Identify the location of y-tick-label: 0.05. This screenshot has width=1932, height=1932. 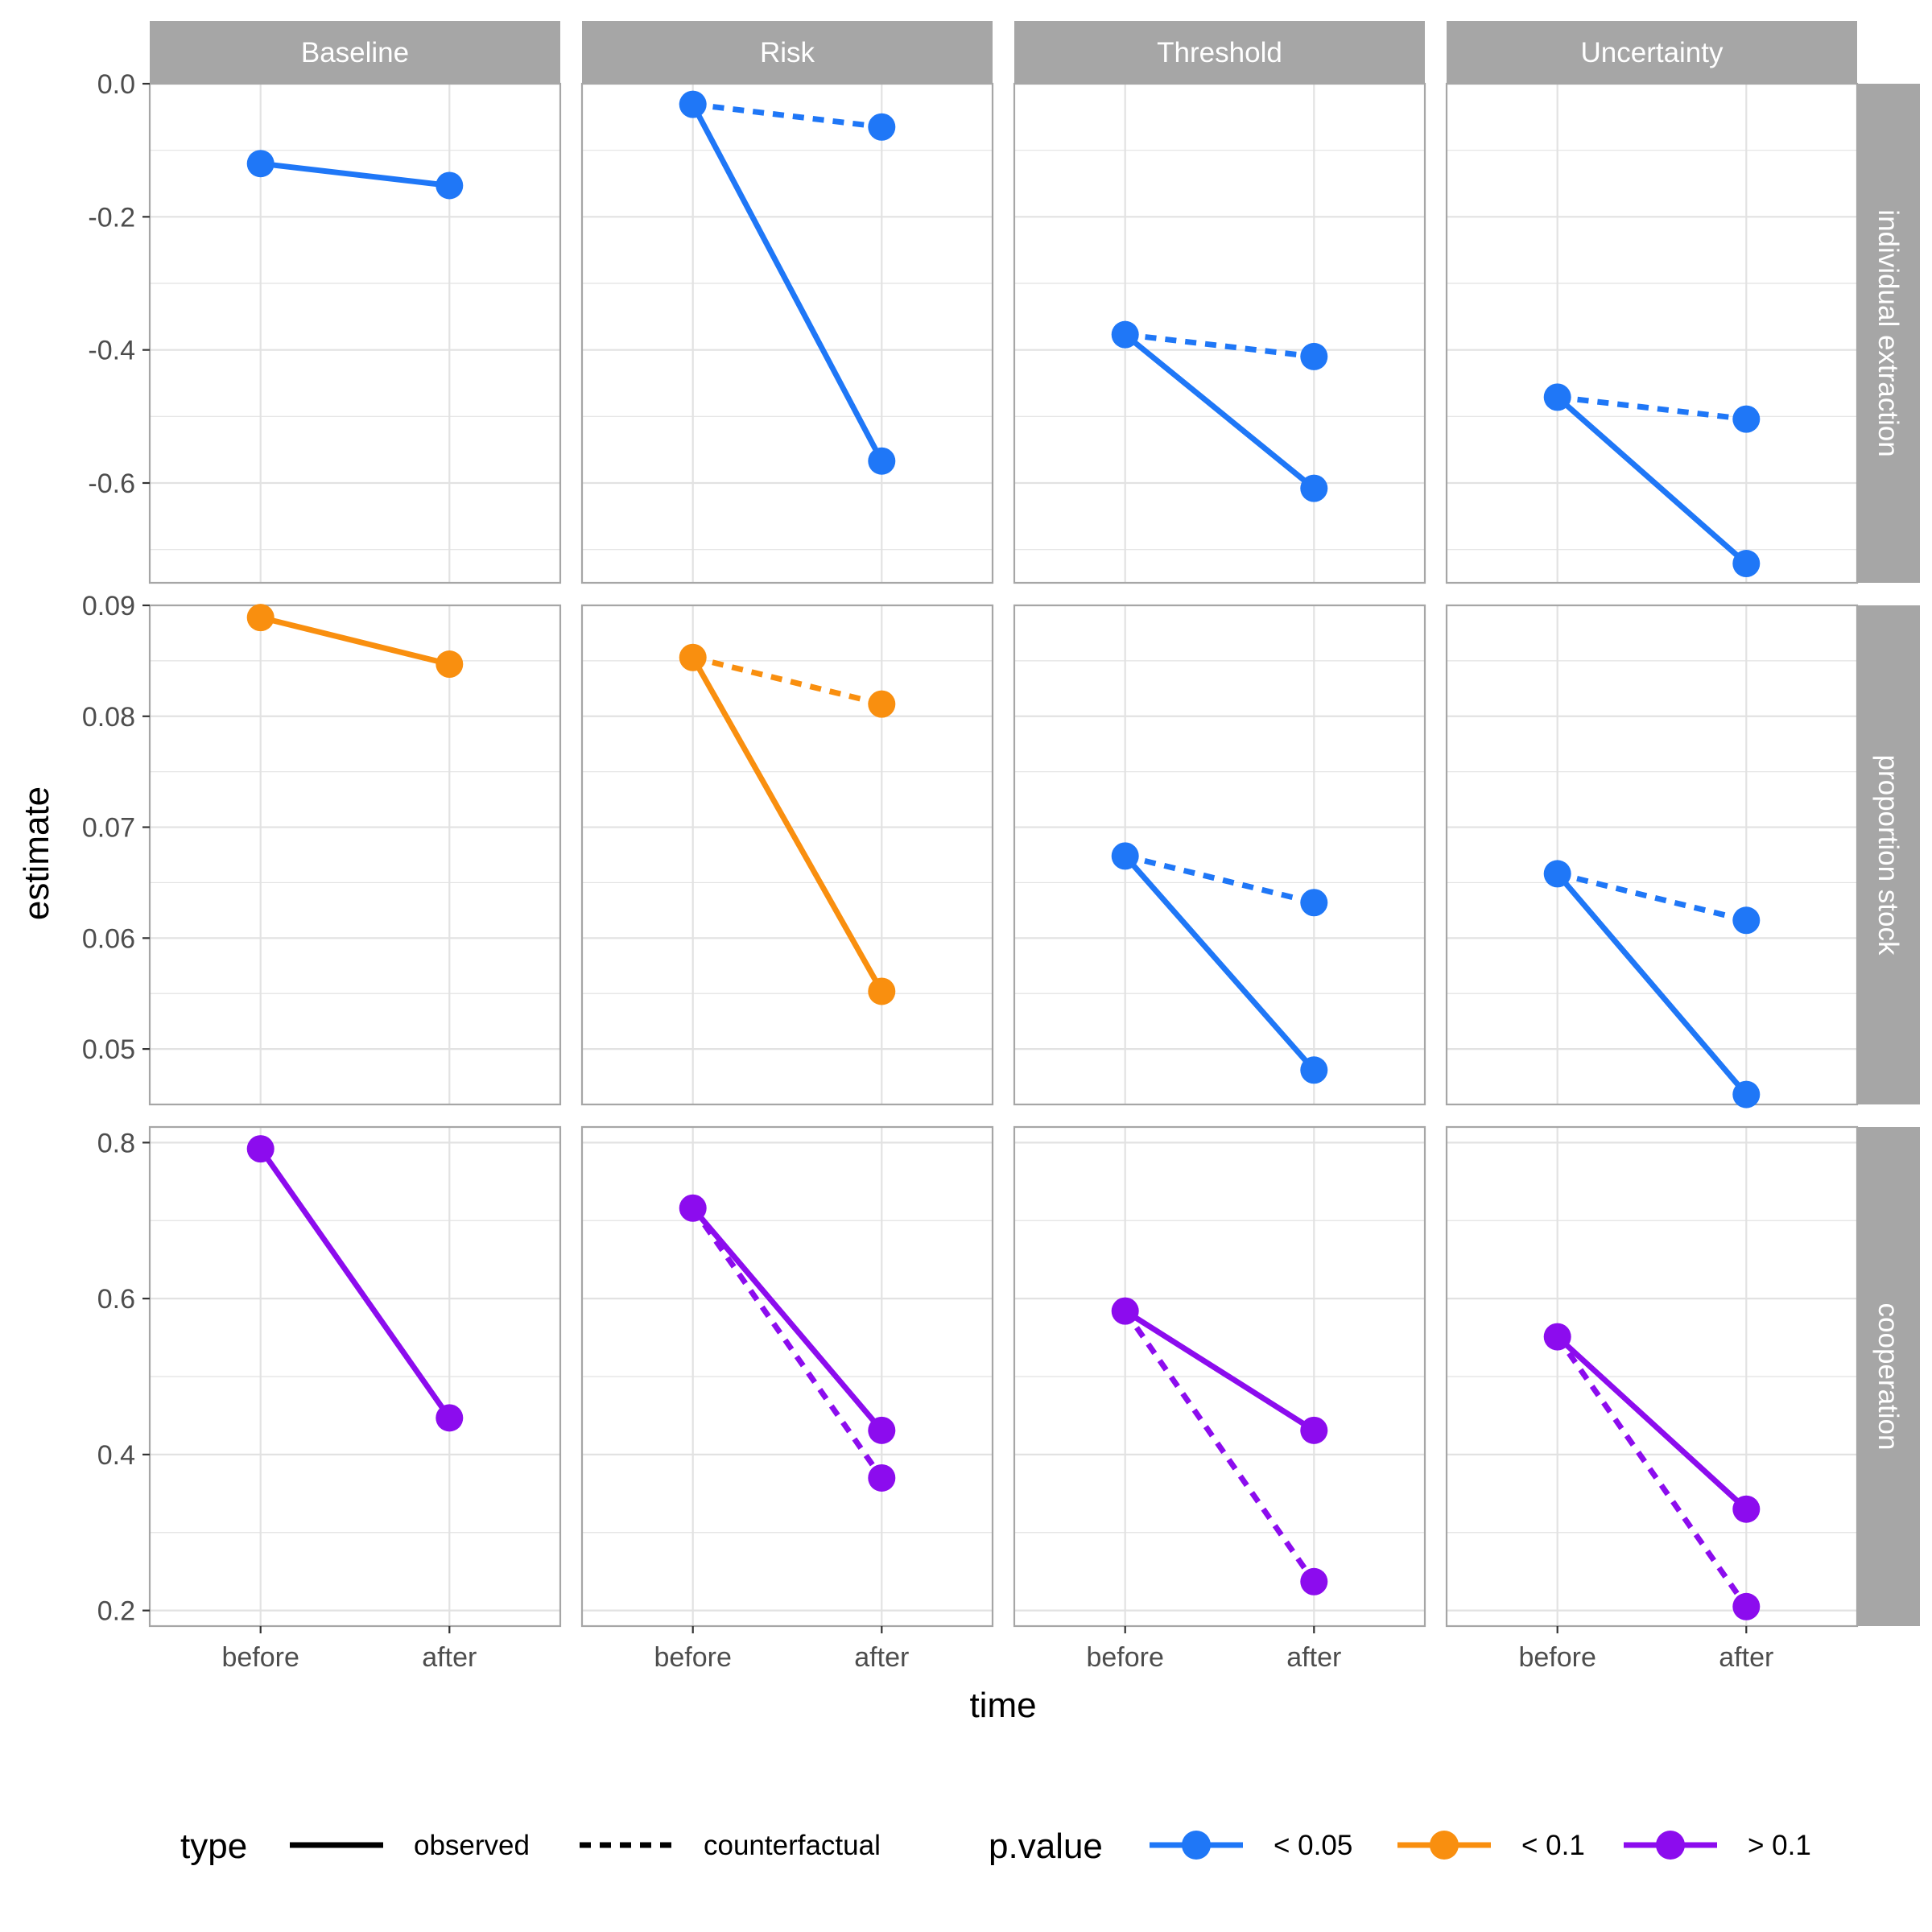
(108, 1049).